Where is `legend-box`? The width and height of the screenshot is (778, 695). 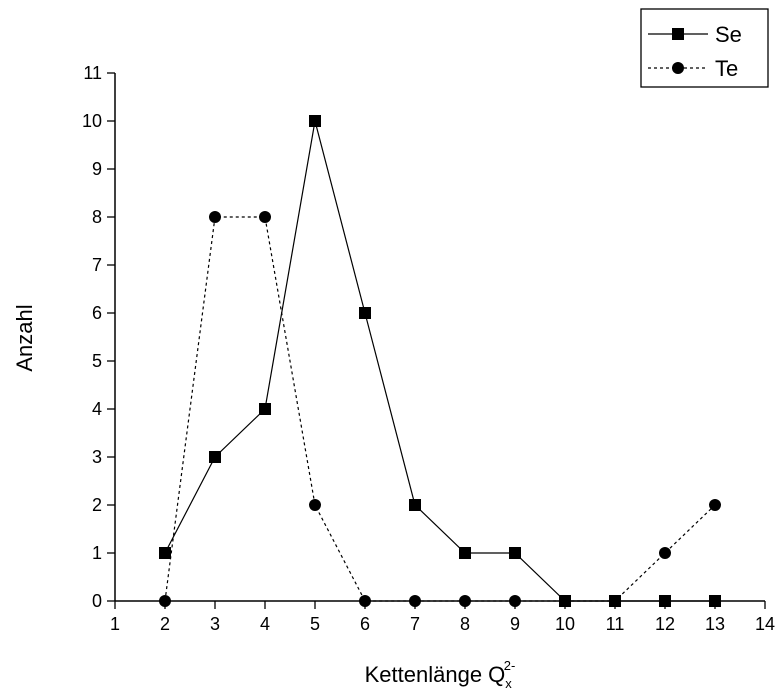
legend-box is located at coordinates (704, 48).